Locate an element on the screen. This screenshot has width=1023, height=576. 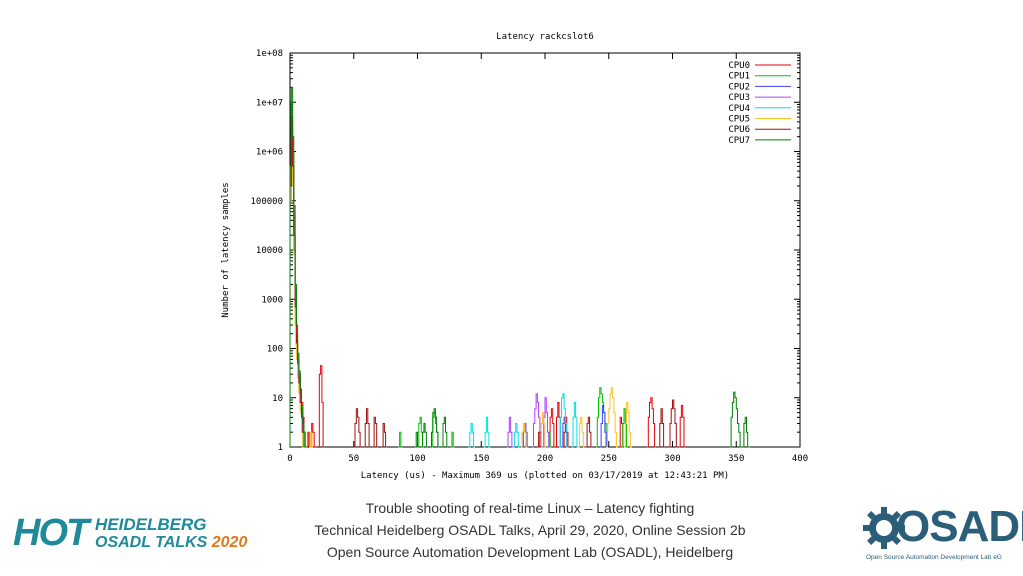
legend-label-cpu3: CPU3 is located at coordinates (739, 98).